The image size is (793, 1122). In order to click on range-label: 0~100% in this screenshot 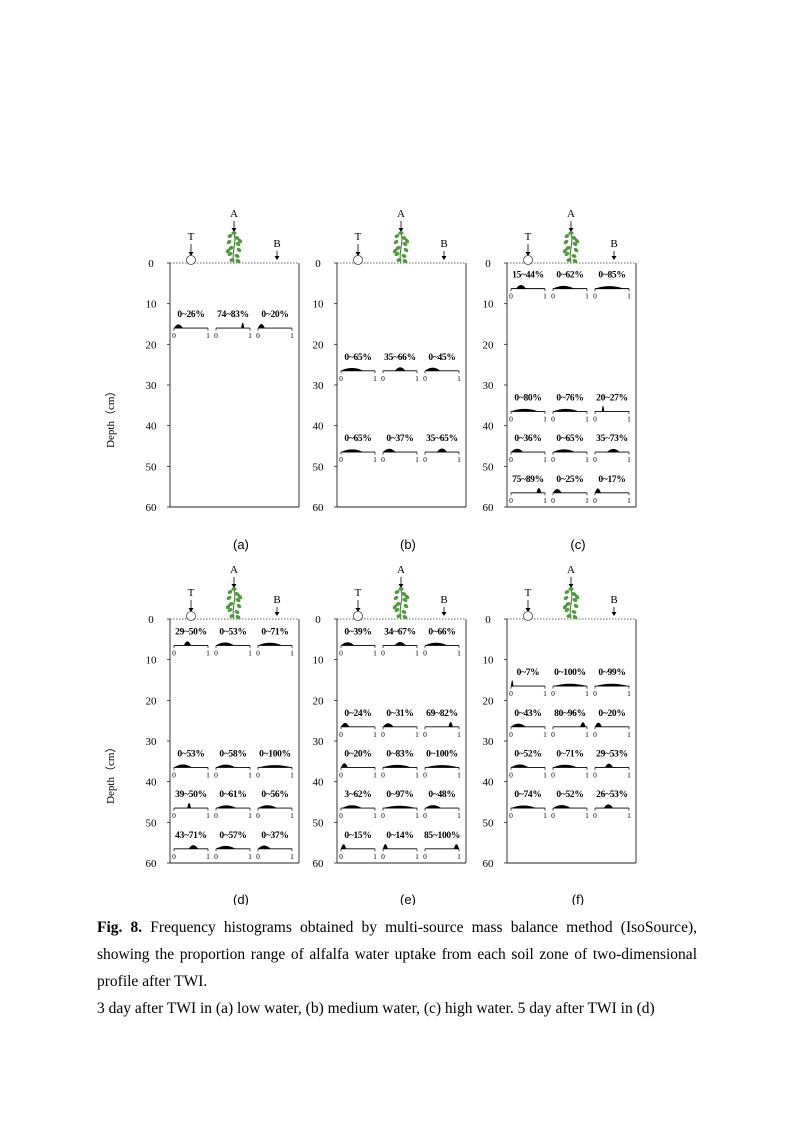, I will do `click(442, 754)`.